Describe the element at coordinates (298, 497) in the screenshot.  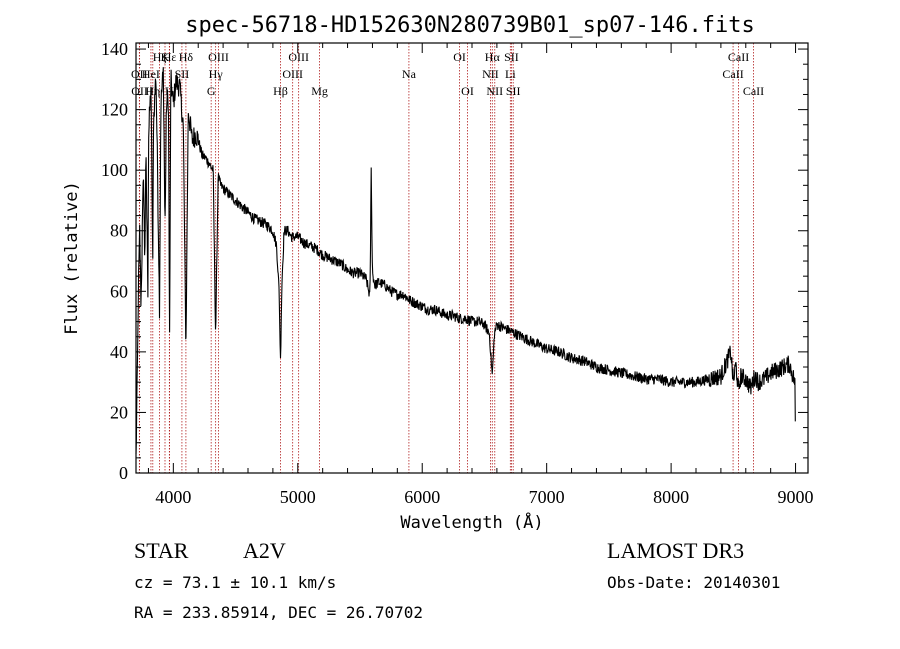
I see `x-tick-label: 5000` at that location.